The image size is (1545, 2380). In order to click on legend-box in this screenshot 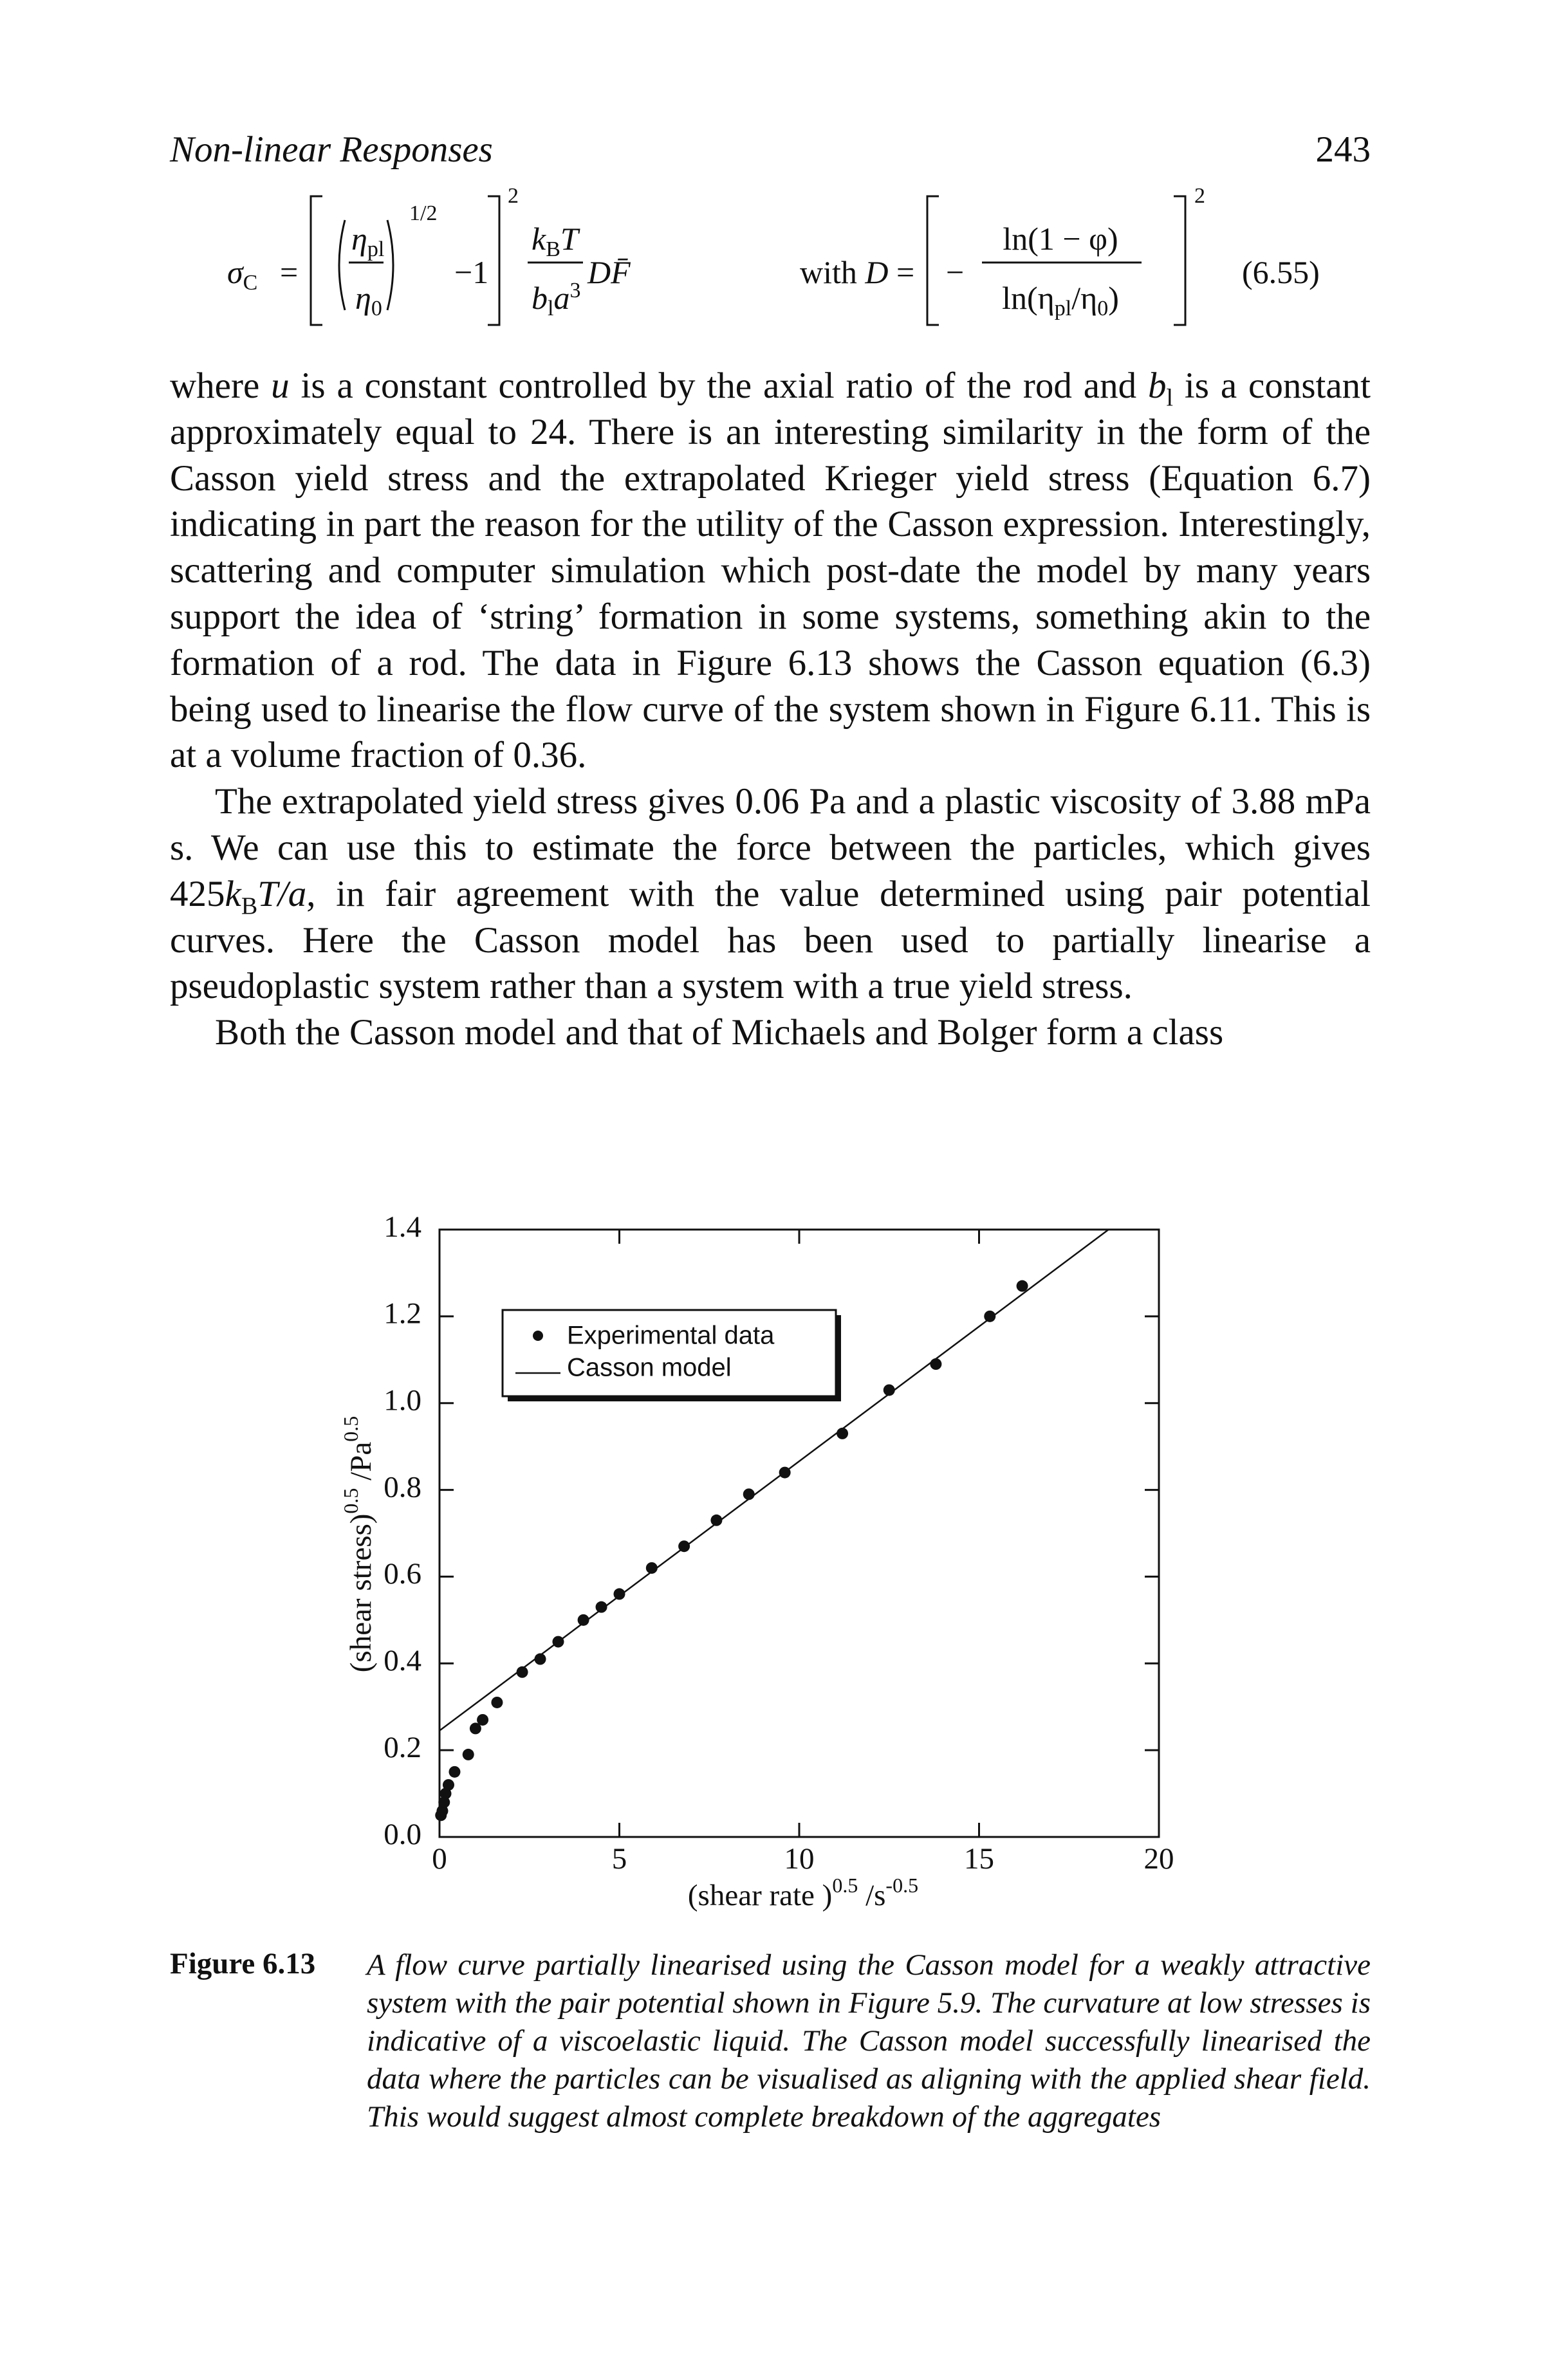, I will do `click(669, 1353)`.